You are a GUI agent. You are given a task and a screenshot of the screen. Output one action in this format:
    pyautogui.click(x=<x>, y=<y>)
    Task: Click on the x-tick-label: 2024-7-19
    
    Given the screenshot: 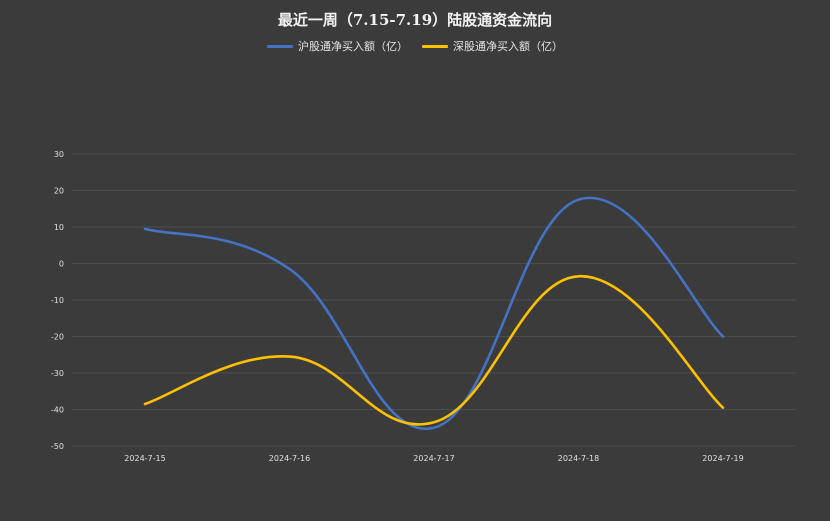 What is the action you would take?
    pyautogui.click(x=722, y=458)
    